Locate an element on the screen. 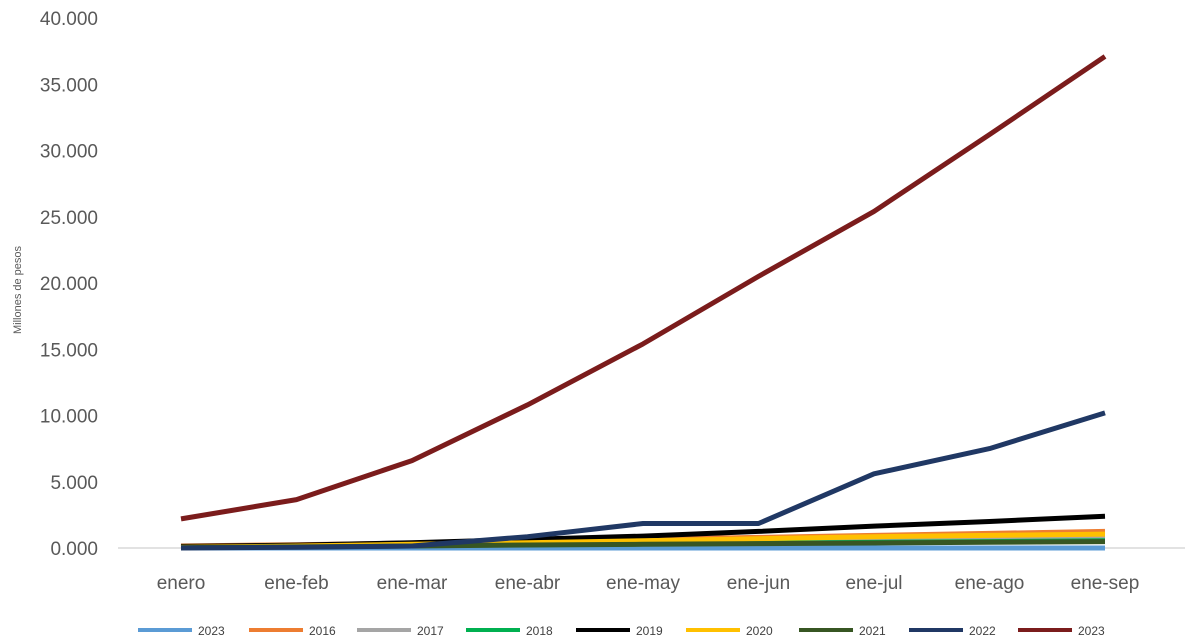 The image size is (1198, 641). x-tick-label: ene-feb is located at coordinates (296, 583).